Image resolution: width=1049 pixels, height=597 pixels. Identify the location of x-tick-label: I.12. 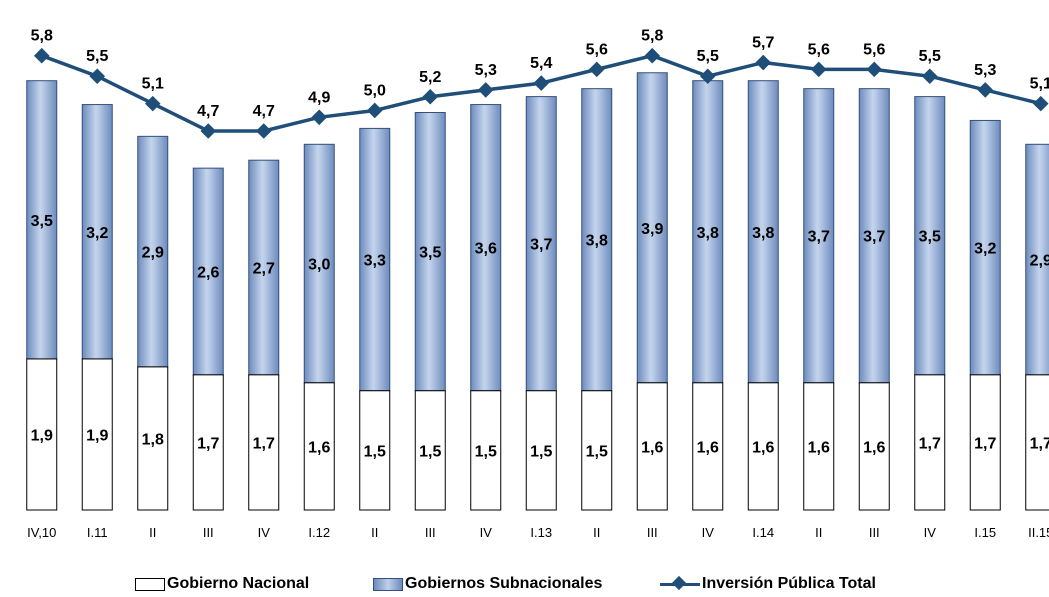
(319, 532).